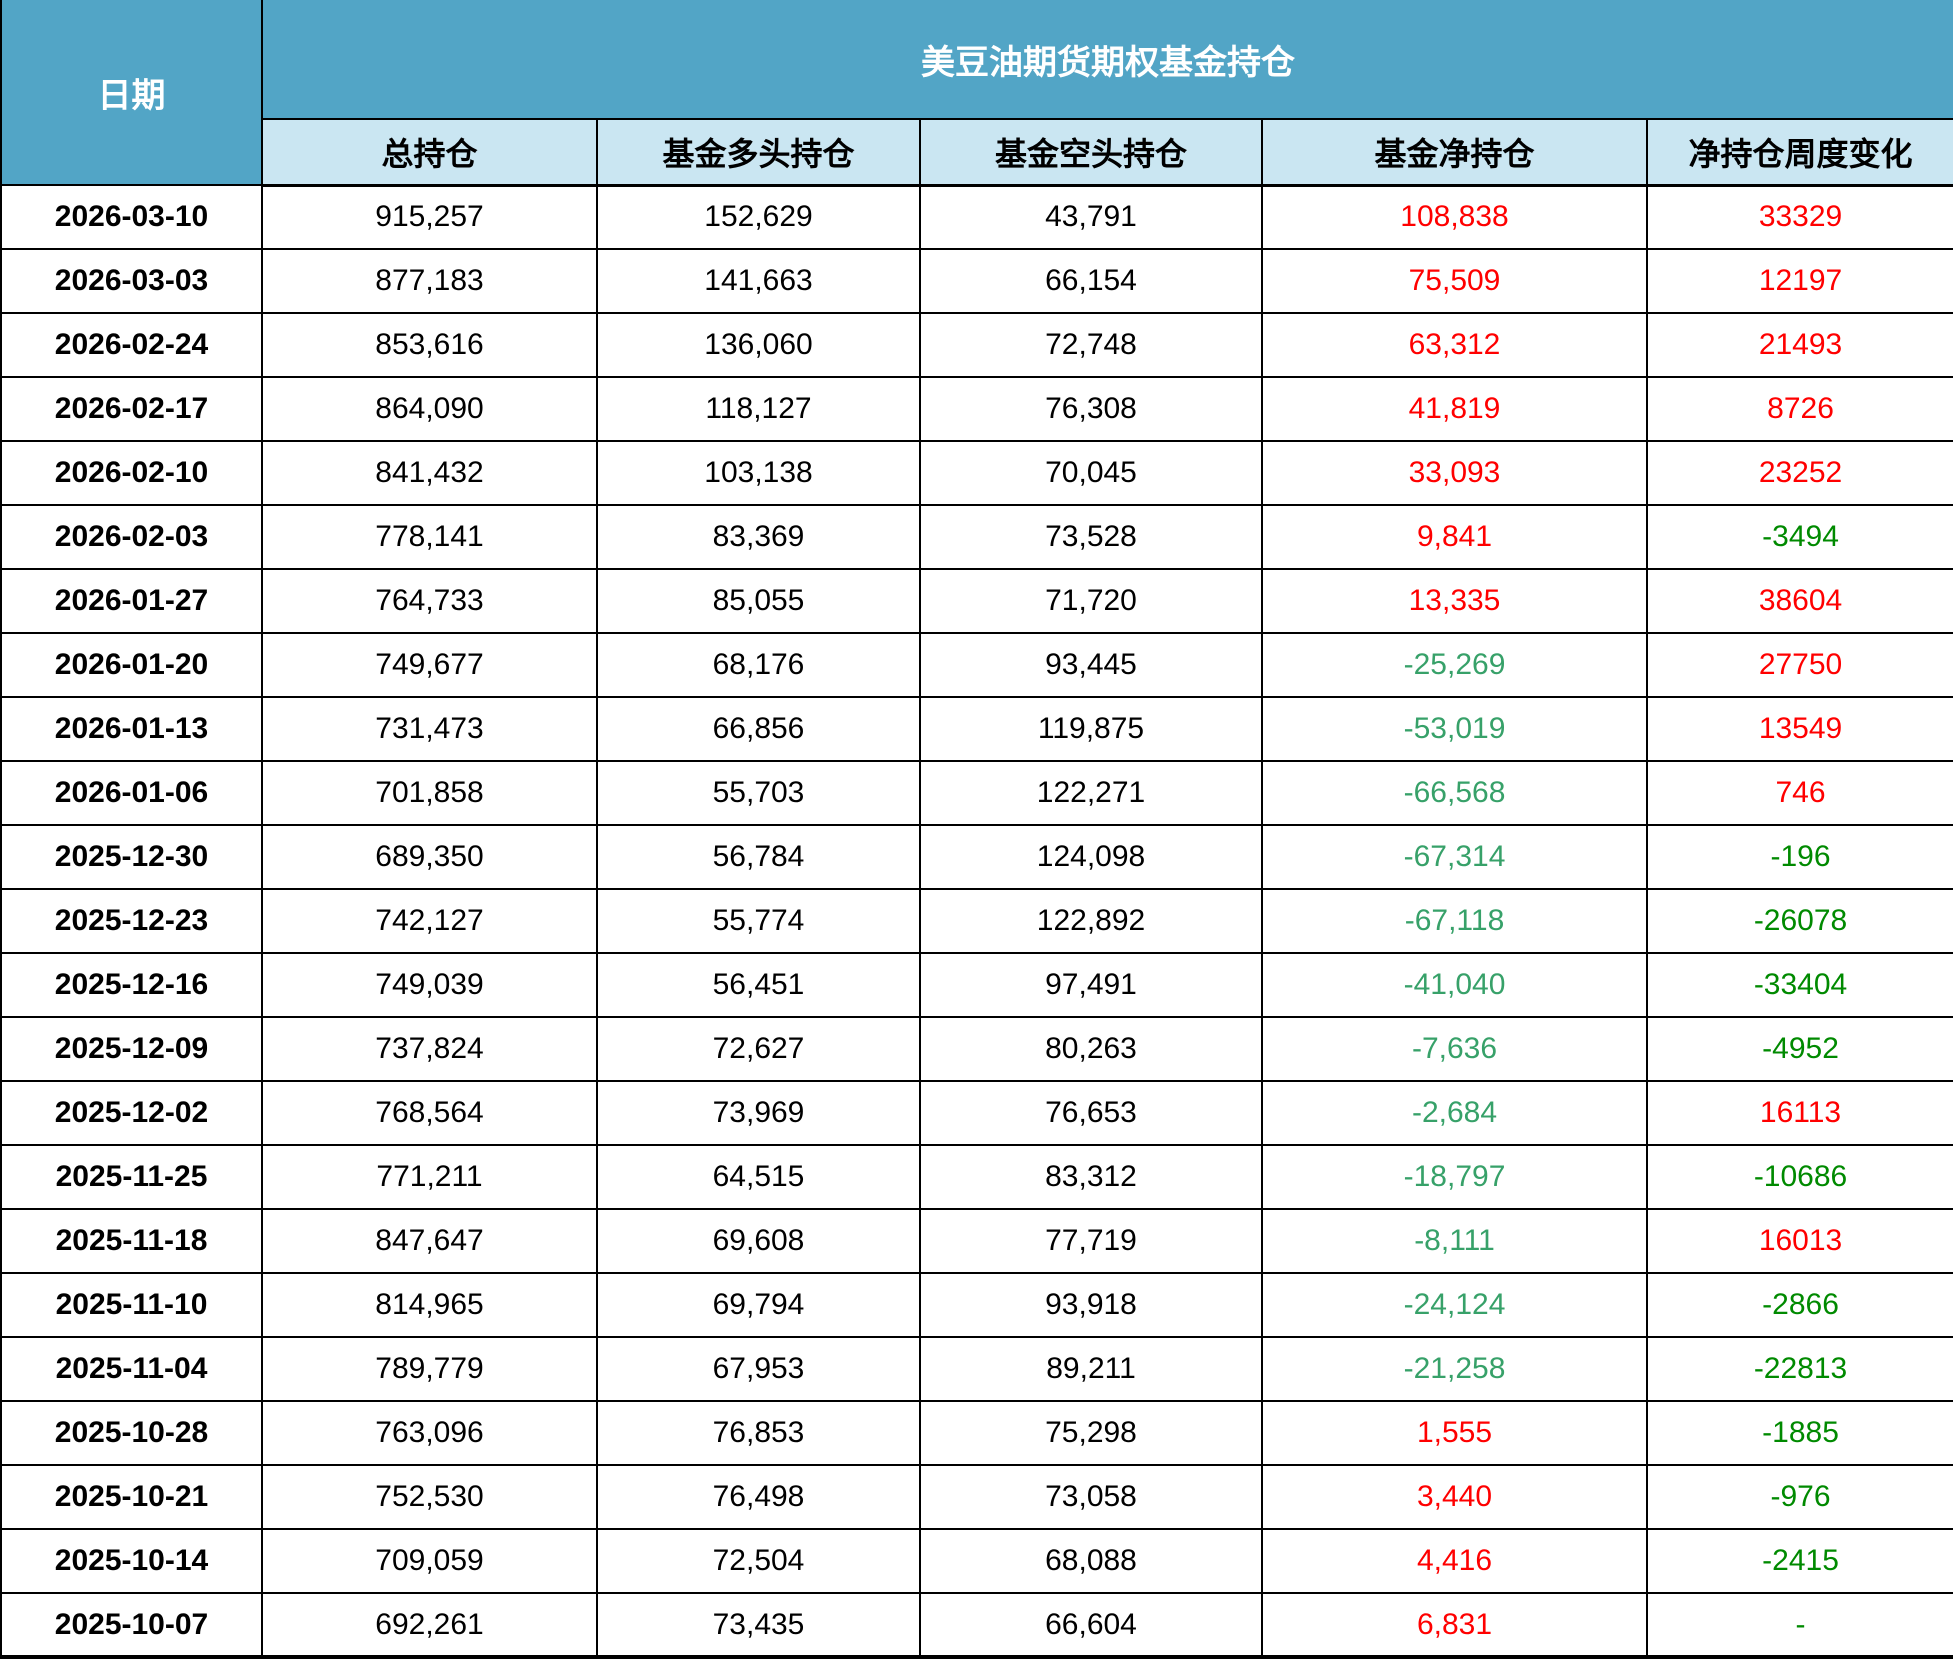 This screenshot has height=1659, width=1953. What do you see at coordinates (131, 1625) in the screenshot?
I see `date-cell: 2025-10-07` at bounding box center [131, 1625].